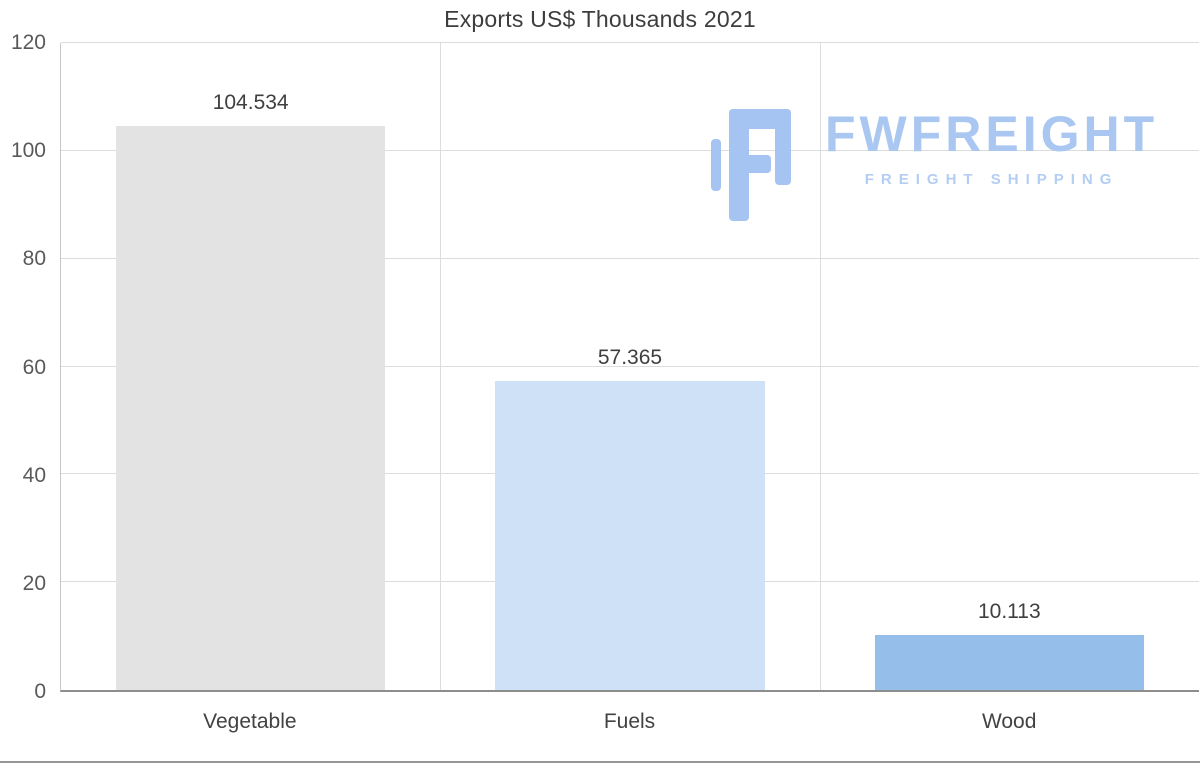  Describe the element at coordinates (34, 475) in the screenshot. I see `y-tick-label: 40` at that location.